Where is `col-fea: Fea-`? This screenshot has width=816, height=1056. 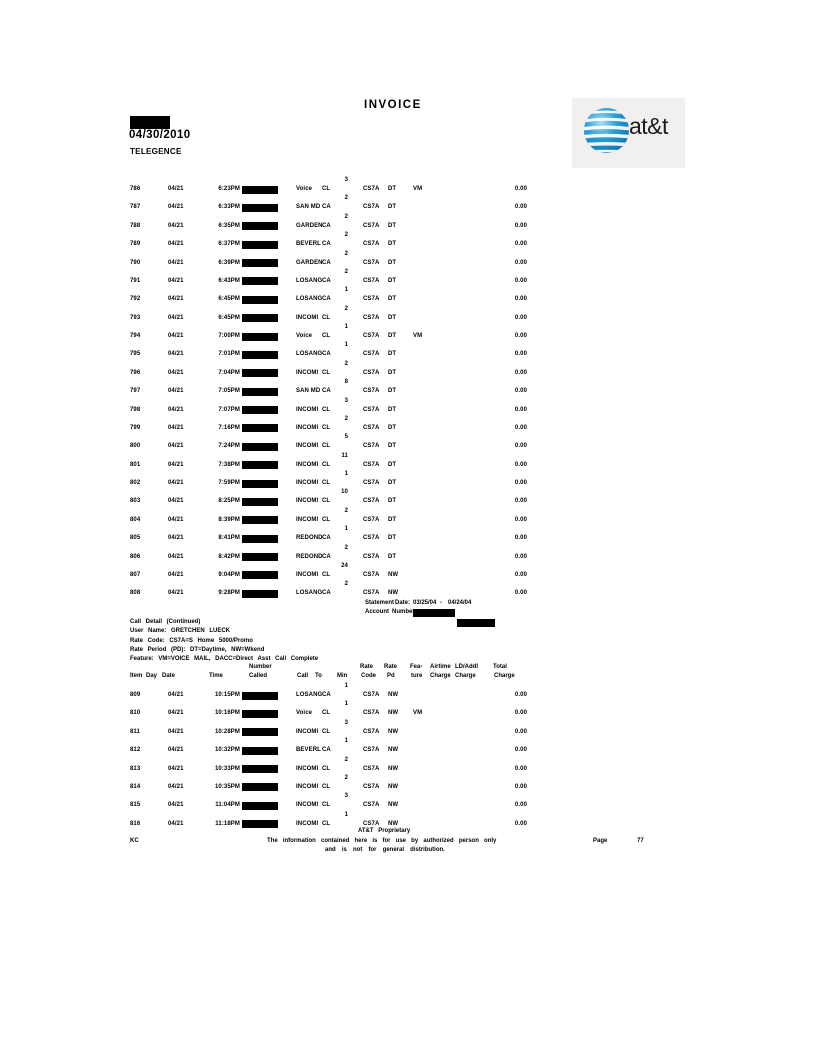
col-fea: Fea- is located at coordinates (416, 667).